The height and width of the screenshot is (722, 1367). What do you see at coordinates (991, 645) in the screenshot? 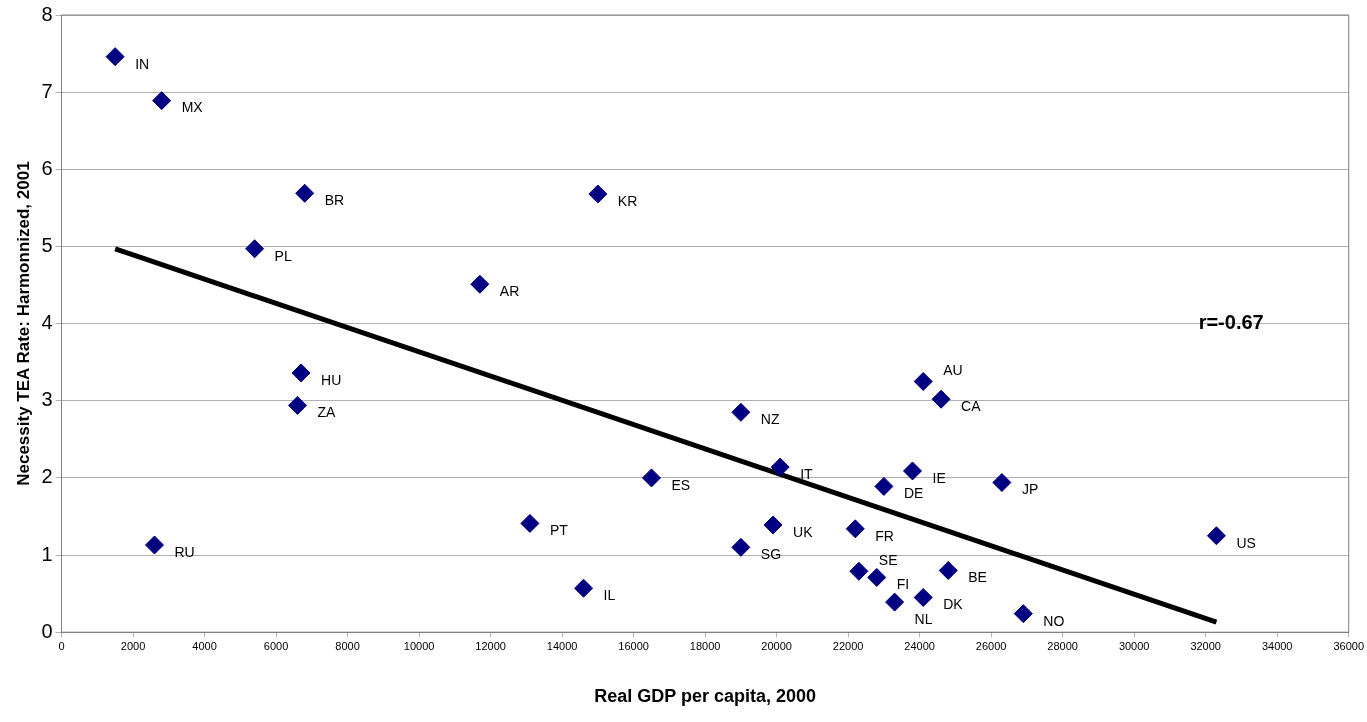
I see `x-tick-label: 26000` at bounding box center [991, 645].